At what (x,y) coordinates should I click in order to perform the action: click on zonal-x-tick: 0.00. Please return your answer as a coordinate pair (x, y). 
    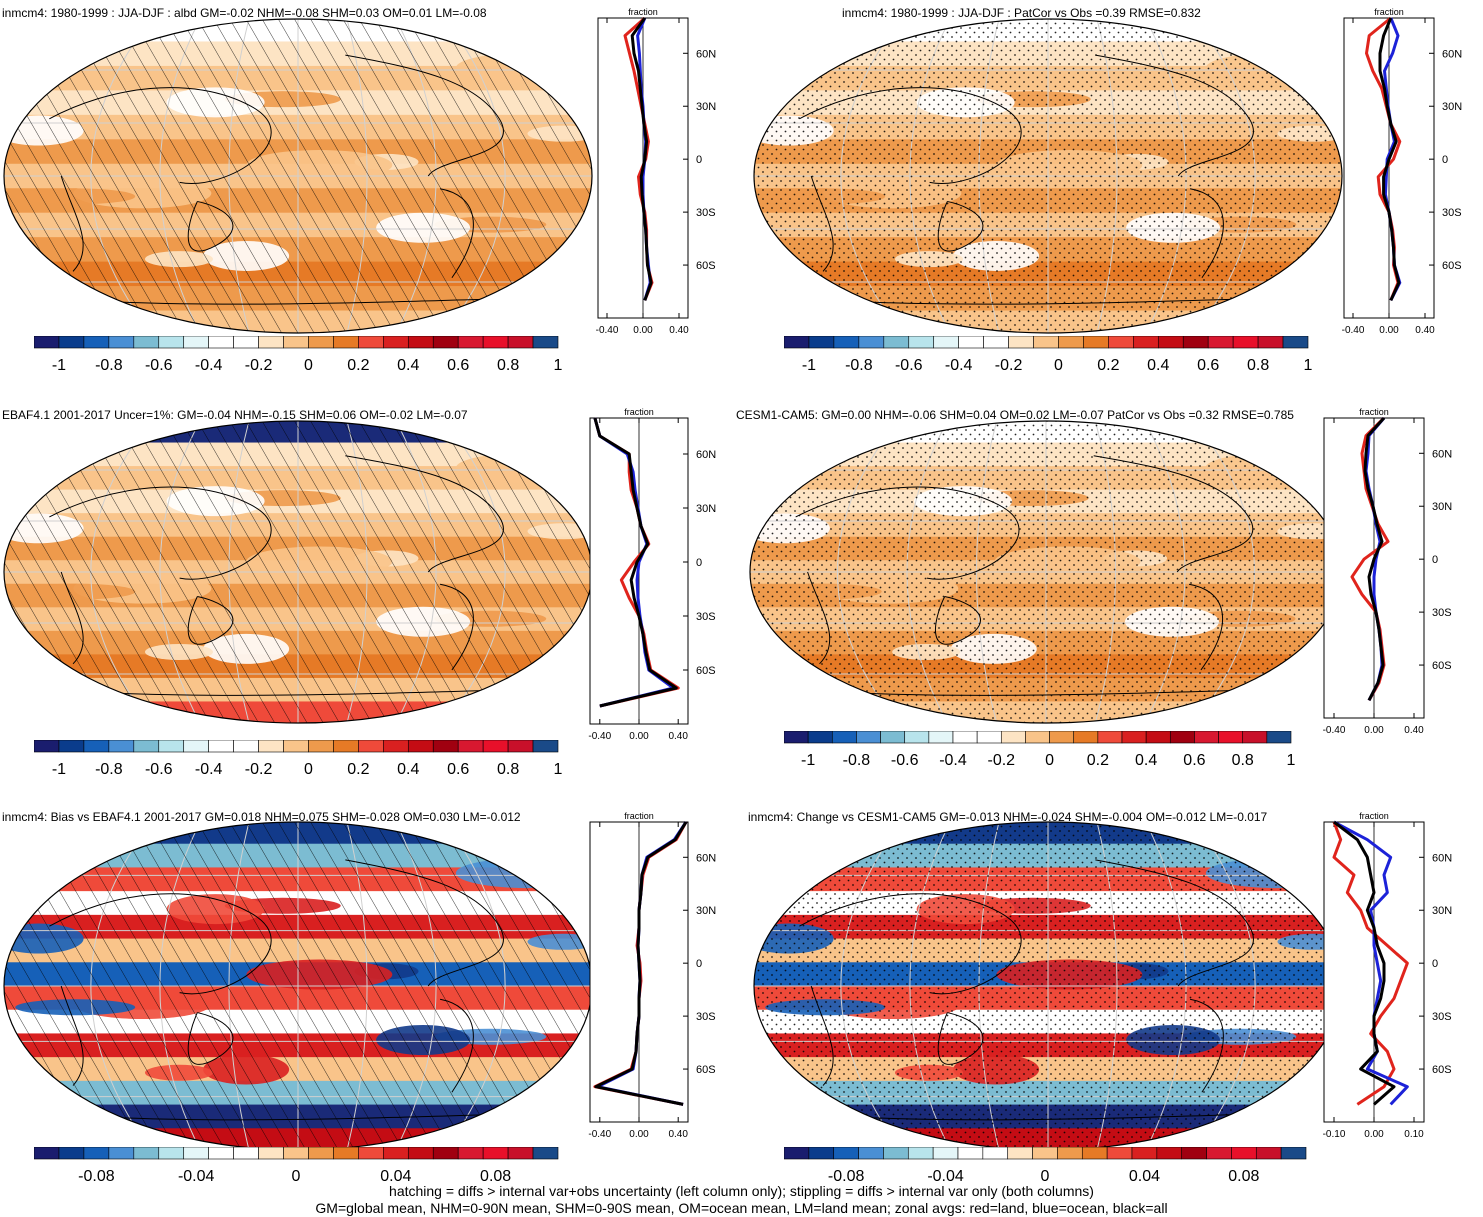
    Looking at the image, I should click on (639, 1134).